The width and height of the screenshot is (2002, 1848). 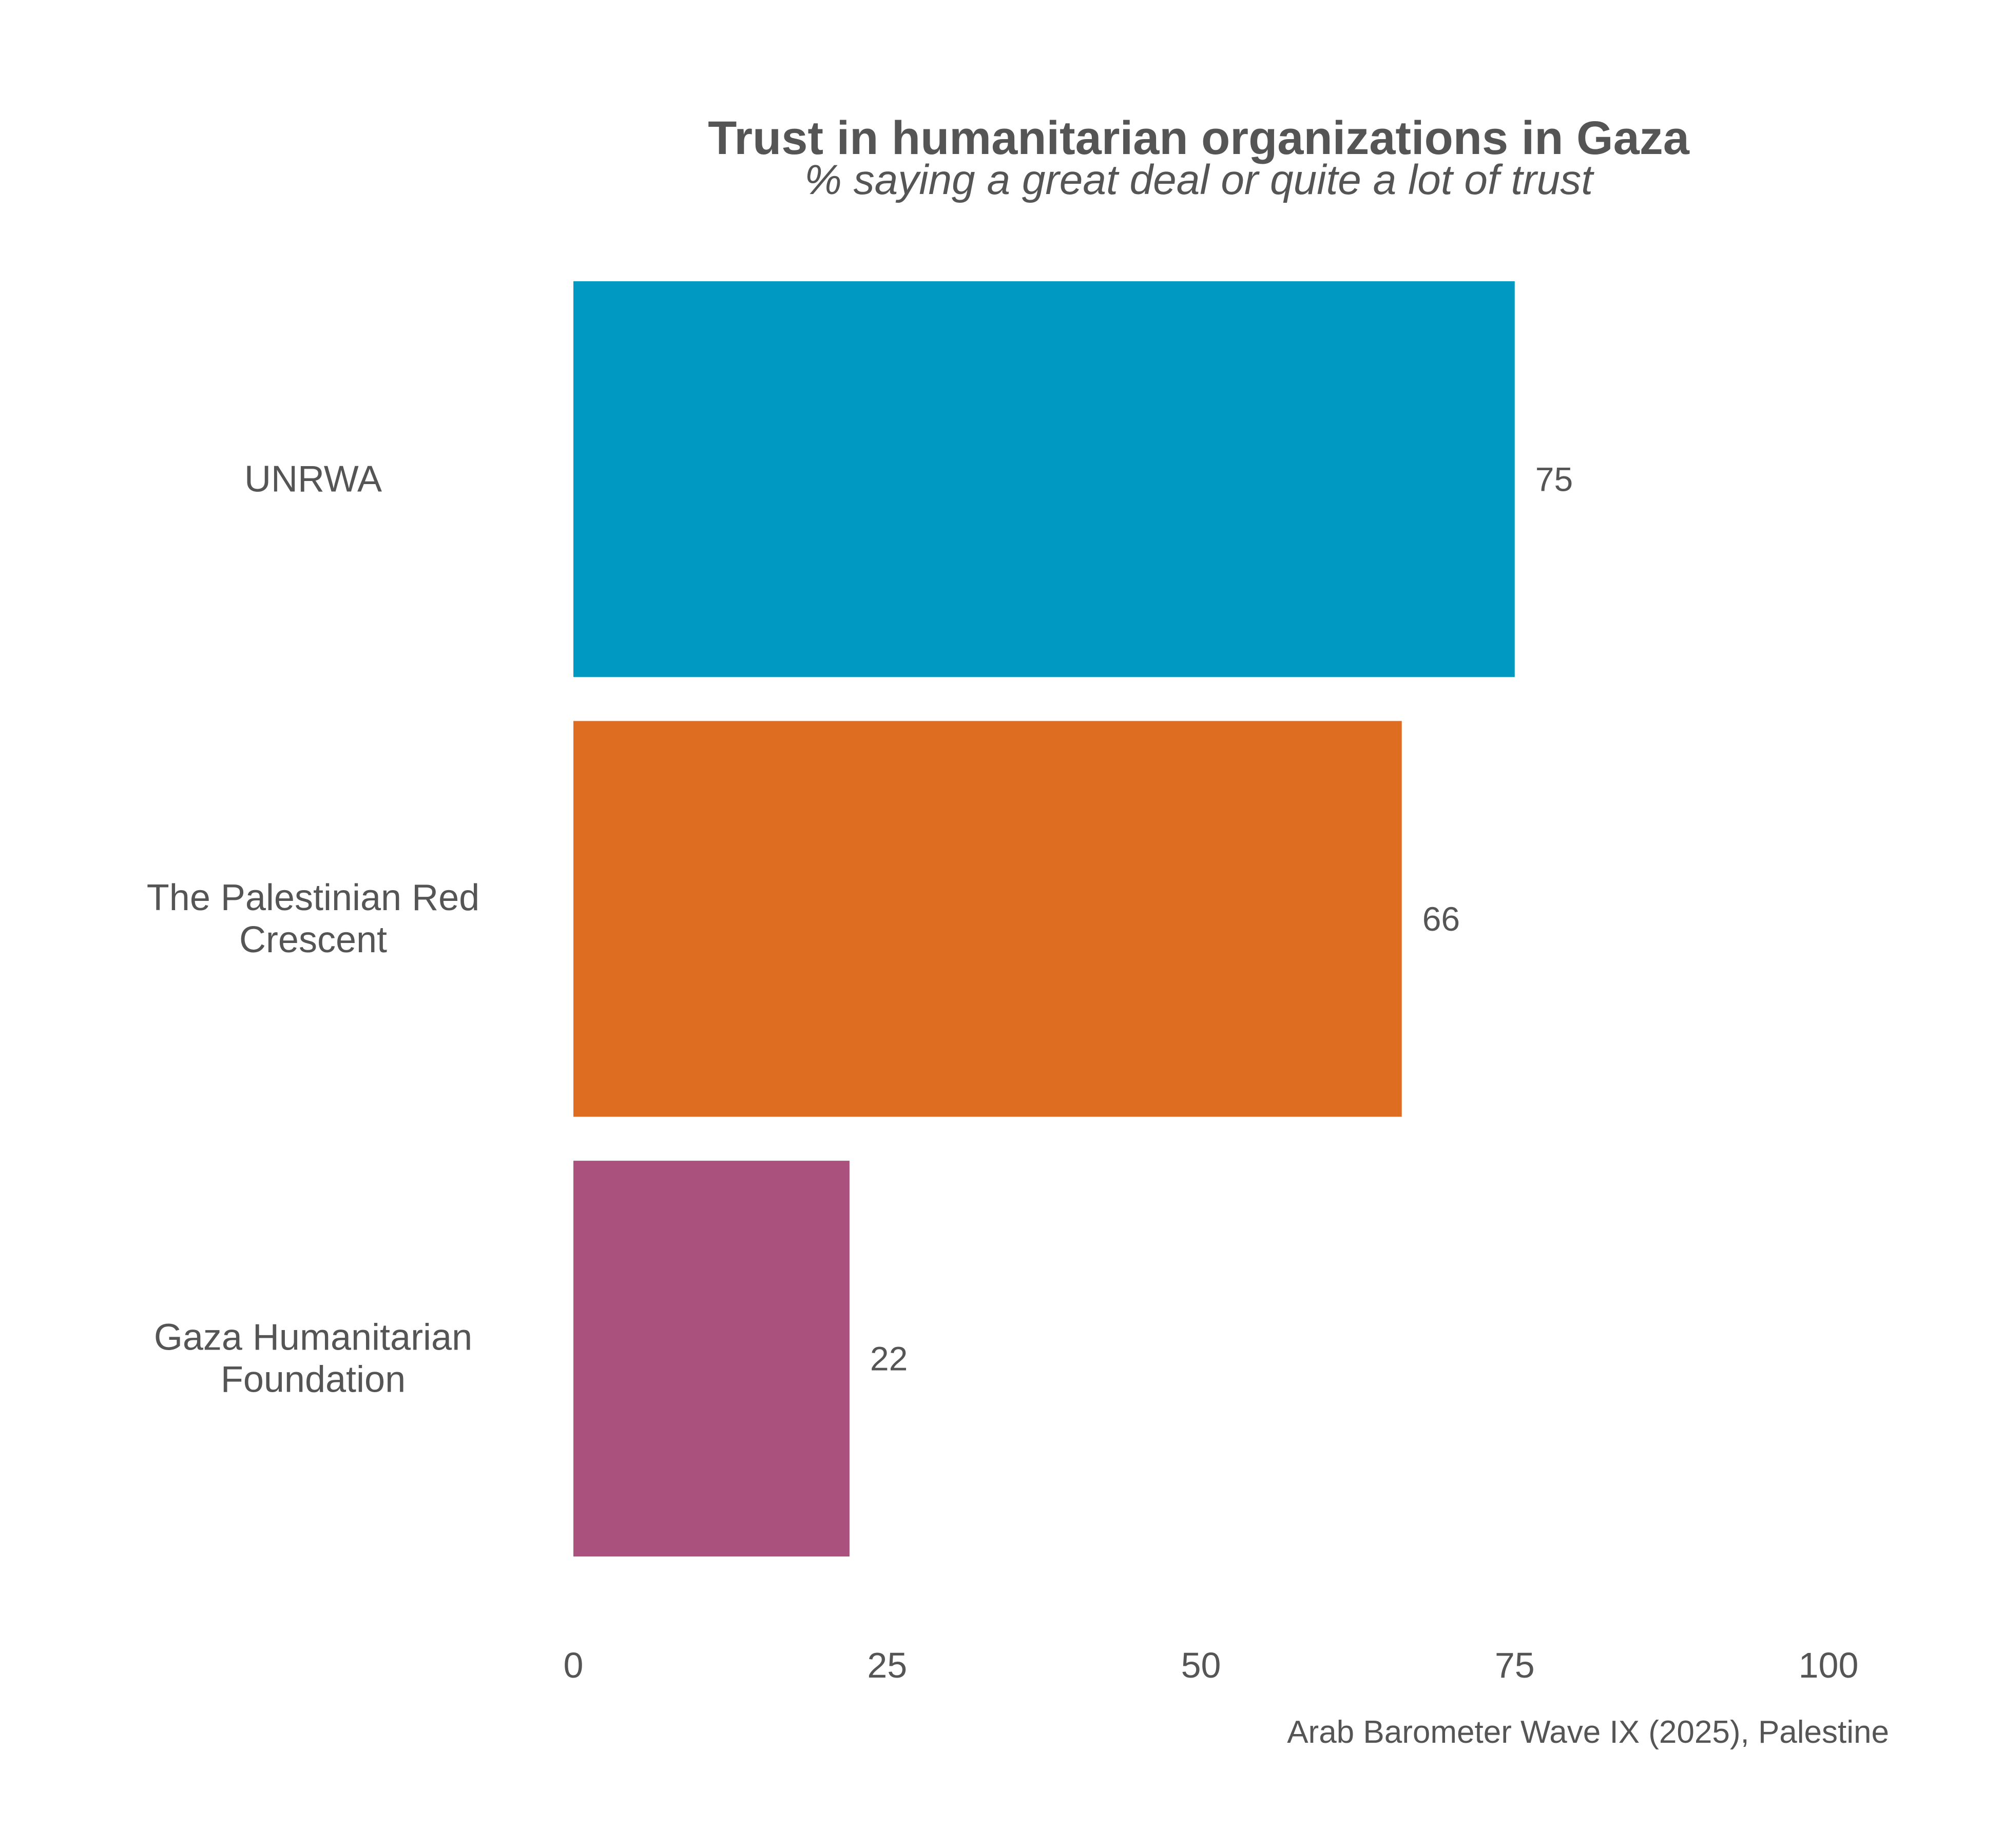 What do you see at coordinates (1829, 1665) in the screenshot?
I see `x-tick-label: 100` at bounding box center [1829, 1665].